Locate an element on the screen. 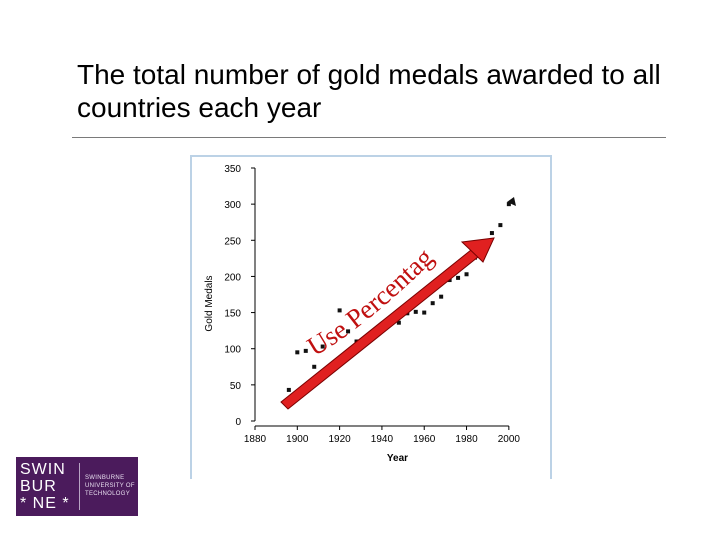  x-tick-label: 2000 is located at coordinates (509, 439).